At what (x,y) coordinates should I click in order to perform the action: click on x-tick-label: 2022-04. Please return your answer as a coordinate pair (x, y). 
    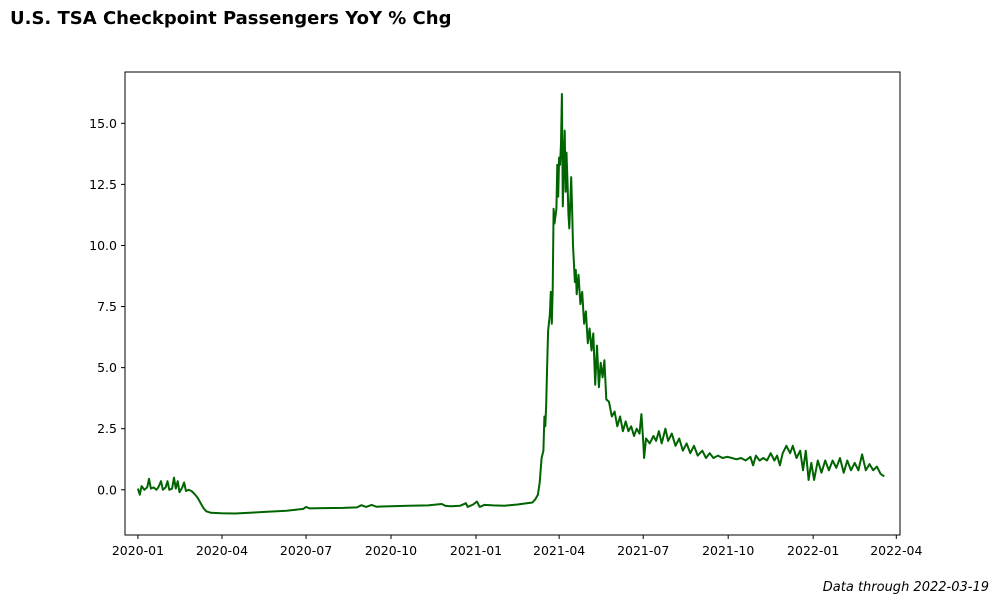
    Looking at the image, I should click on (896, 550).